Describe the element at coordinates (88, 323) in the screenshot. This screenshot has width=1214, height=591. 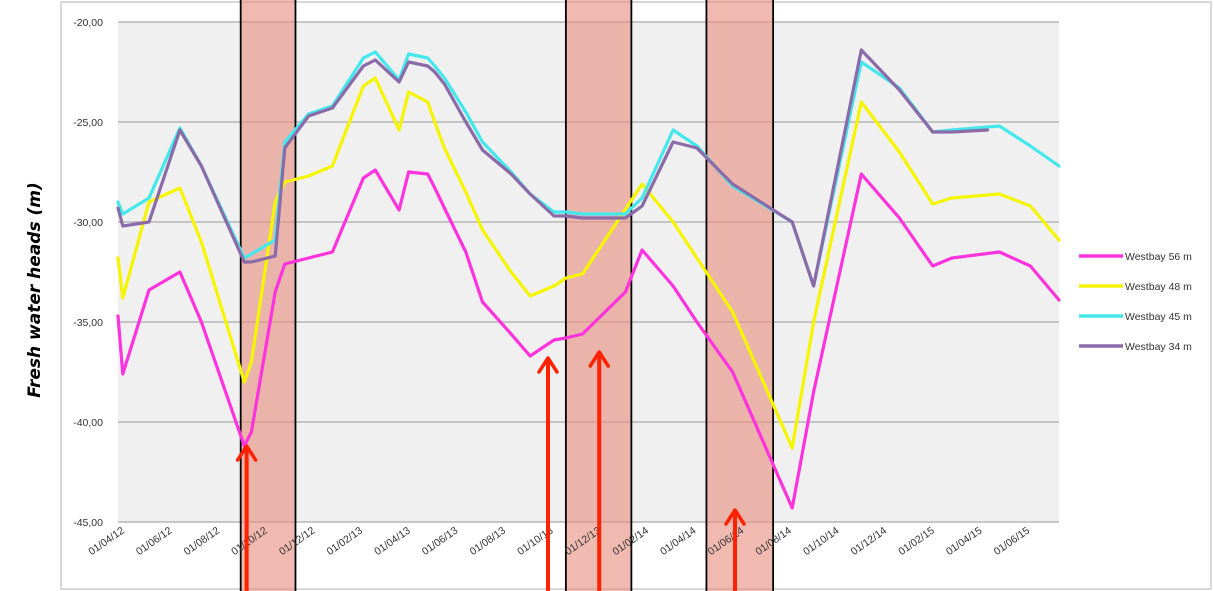
I see `y-tick-label: -35,00` at that location.